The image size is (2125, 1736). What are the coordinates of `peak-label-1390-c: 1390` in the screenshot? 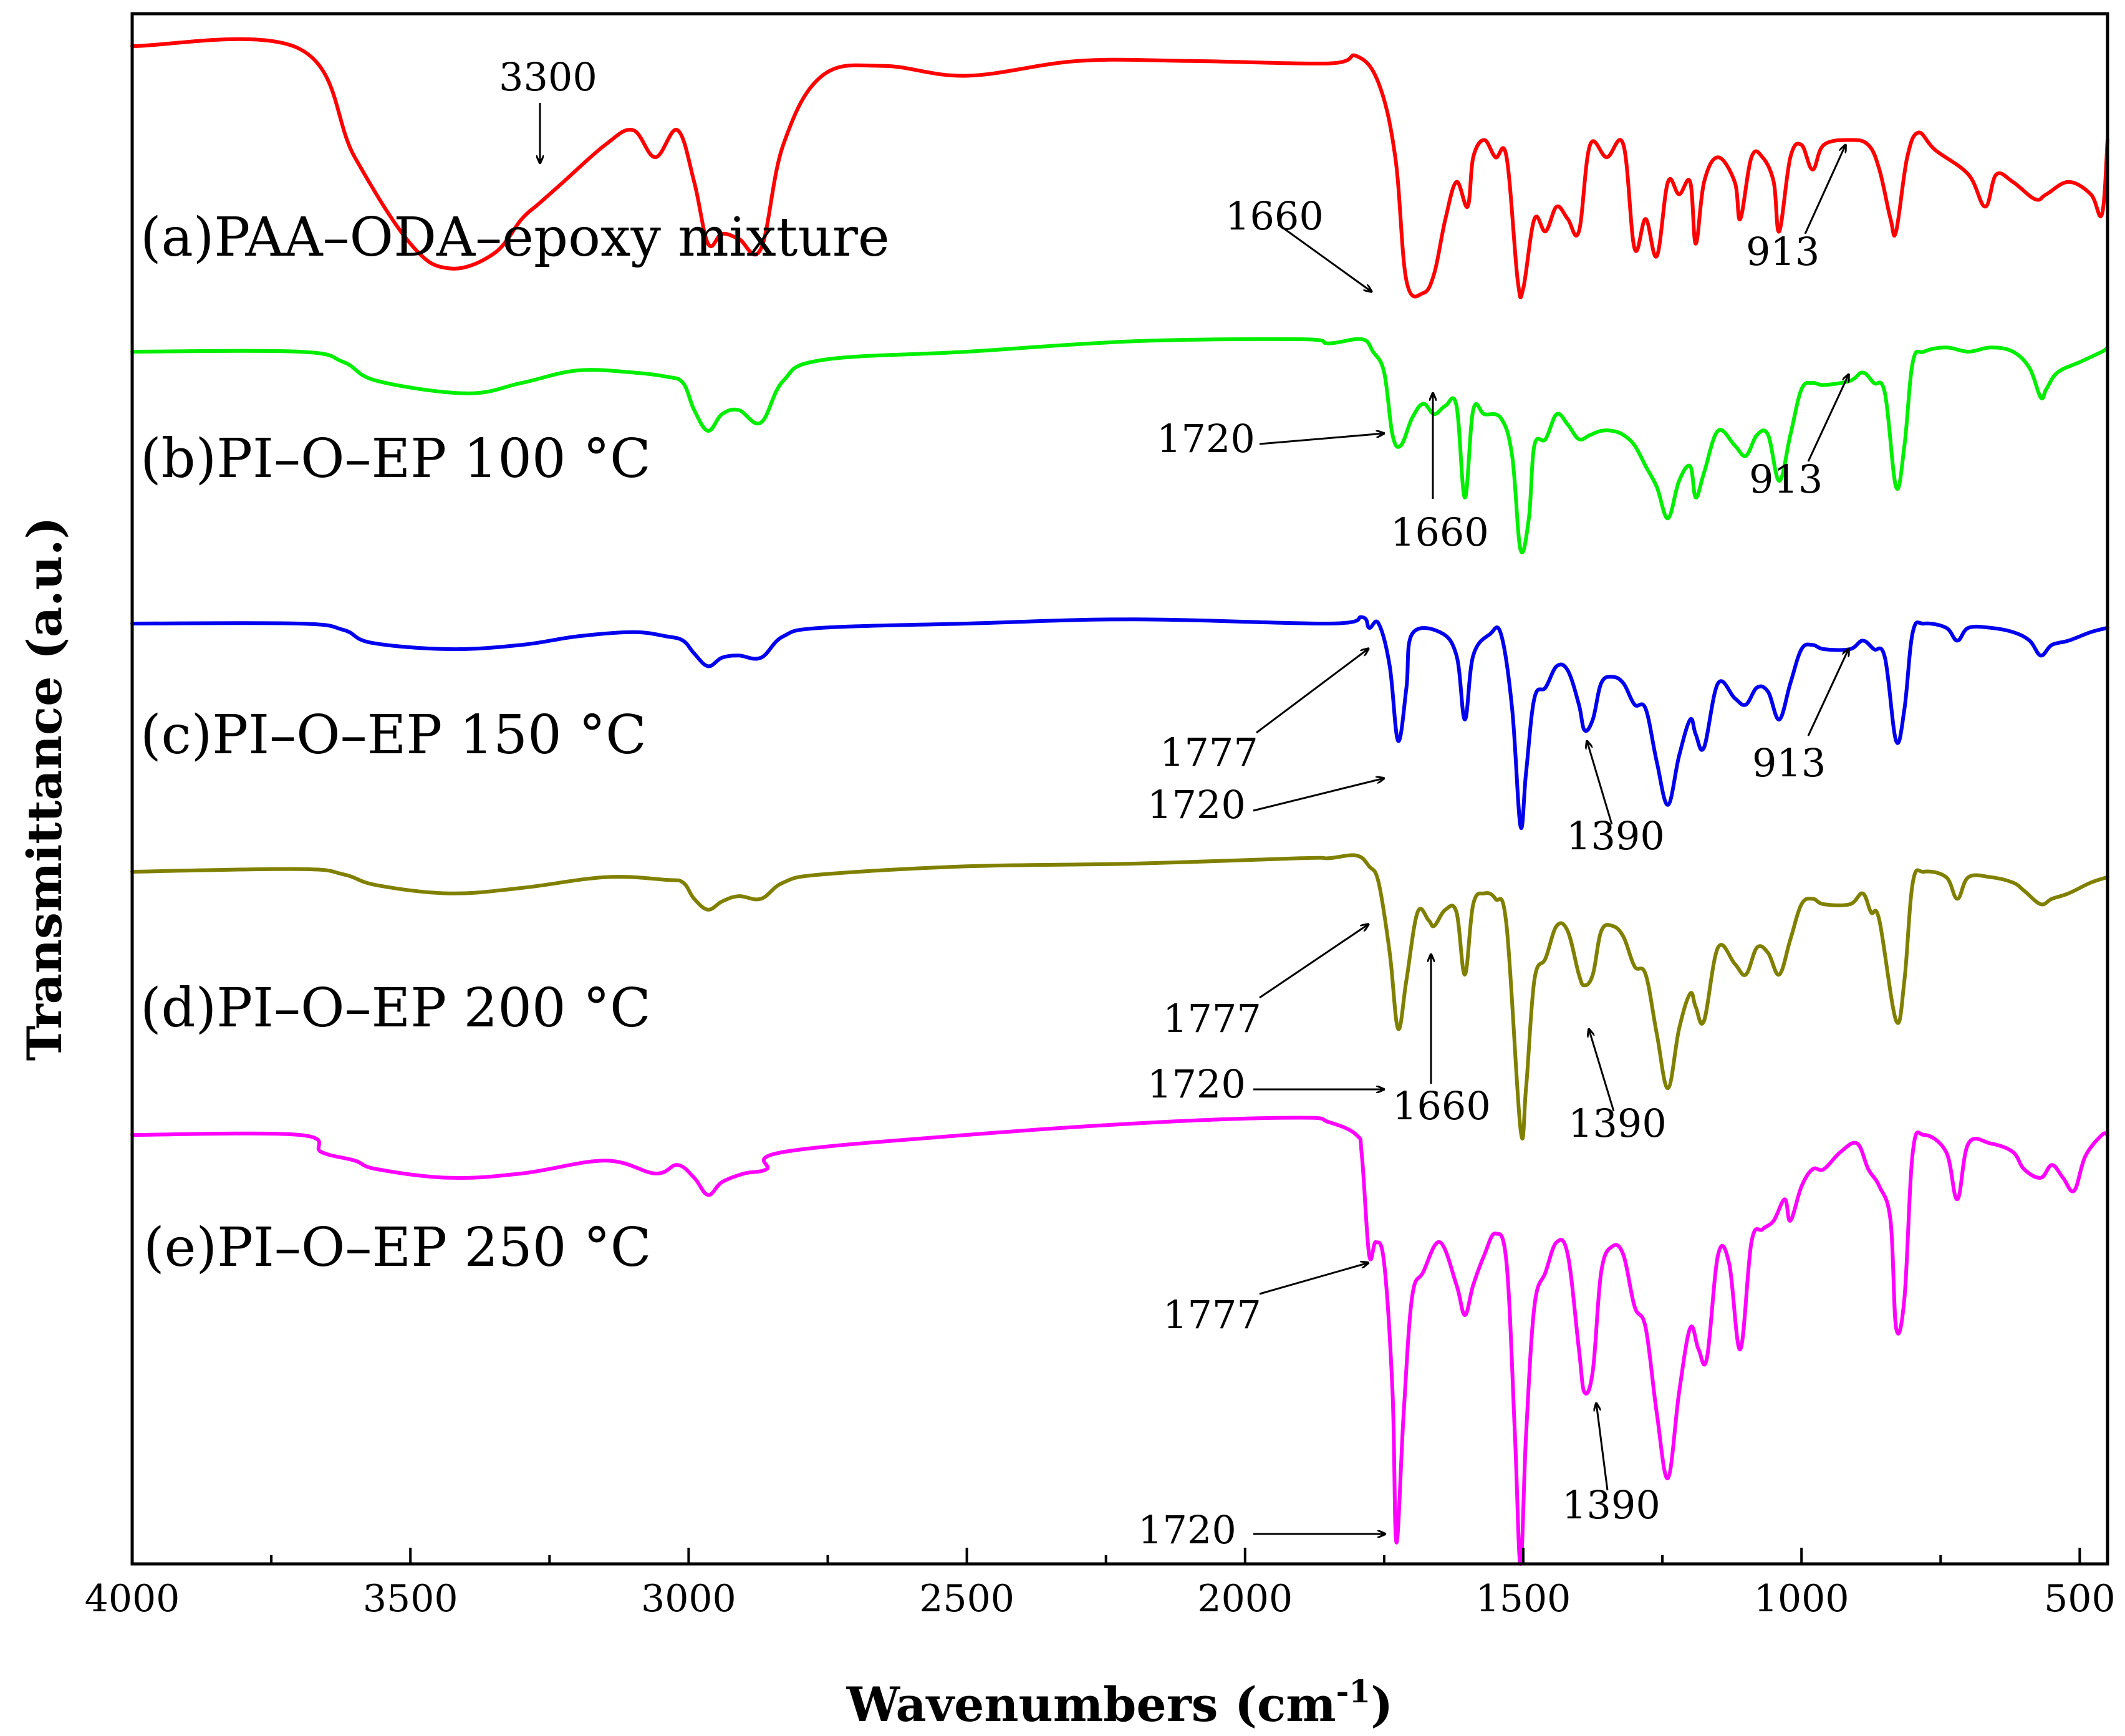 It's located at (1615, 836).